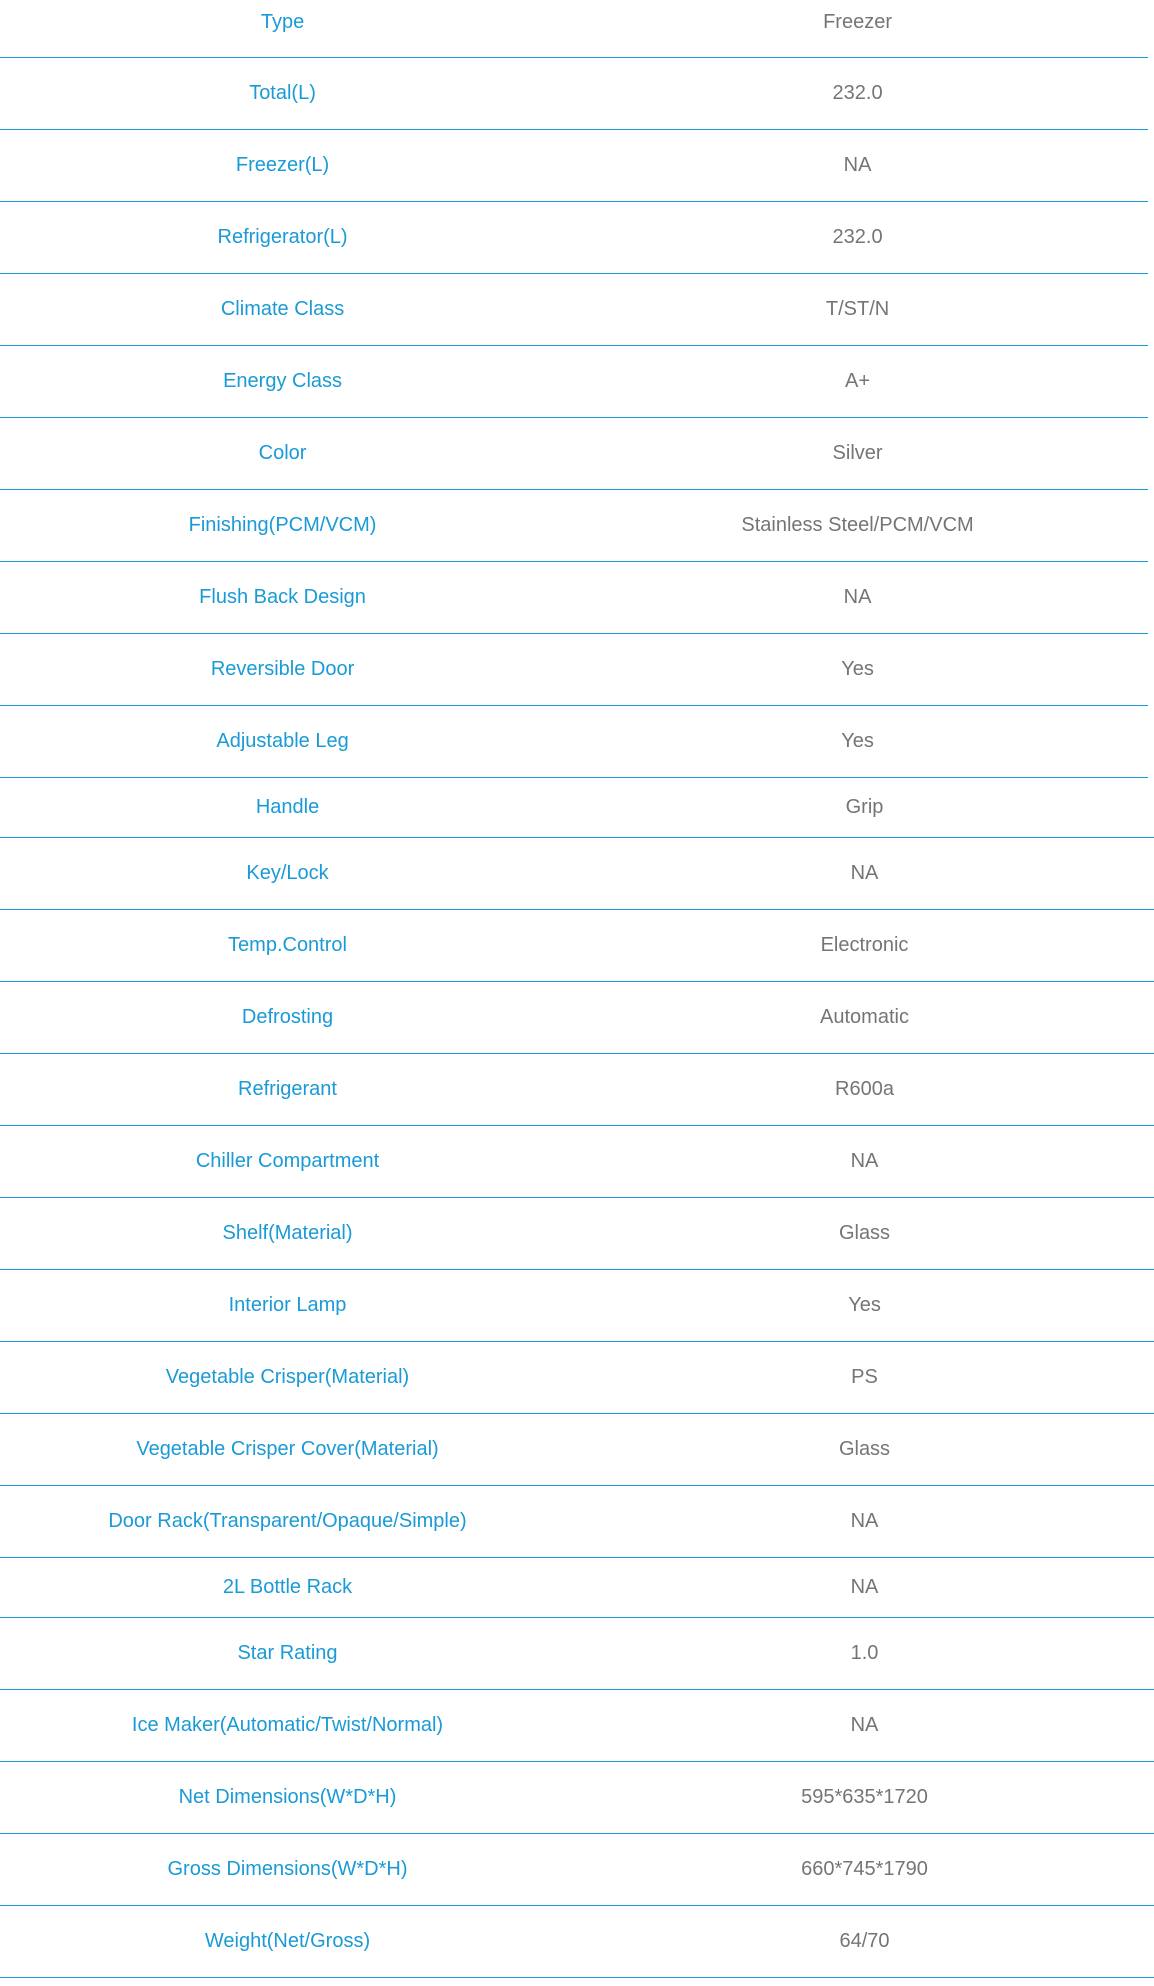 The height and width of the screenshot is (1986, 1154). I want to click on spec-value: Stainless Steel/PCM/VCM, so click(857, 525).